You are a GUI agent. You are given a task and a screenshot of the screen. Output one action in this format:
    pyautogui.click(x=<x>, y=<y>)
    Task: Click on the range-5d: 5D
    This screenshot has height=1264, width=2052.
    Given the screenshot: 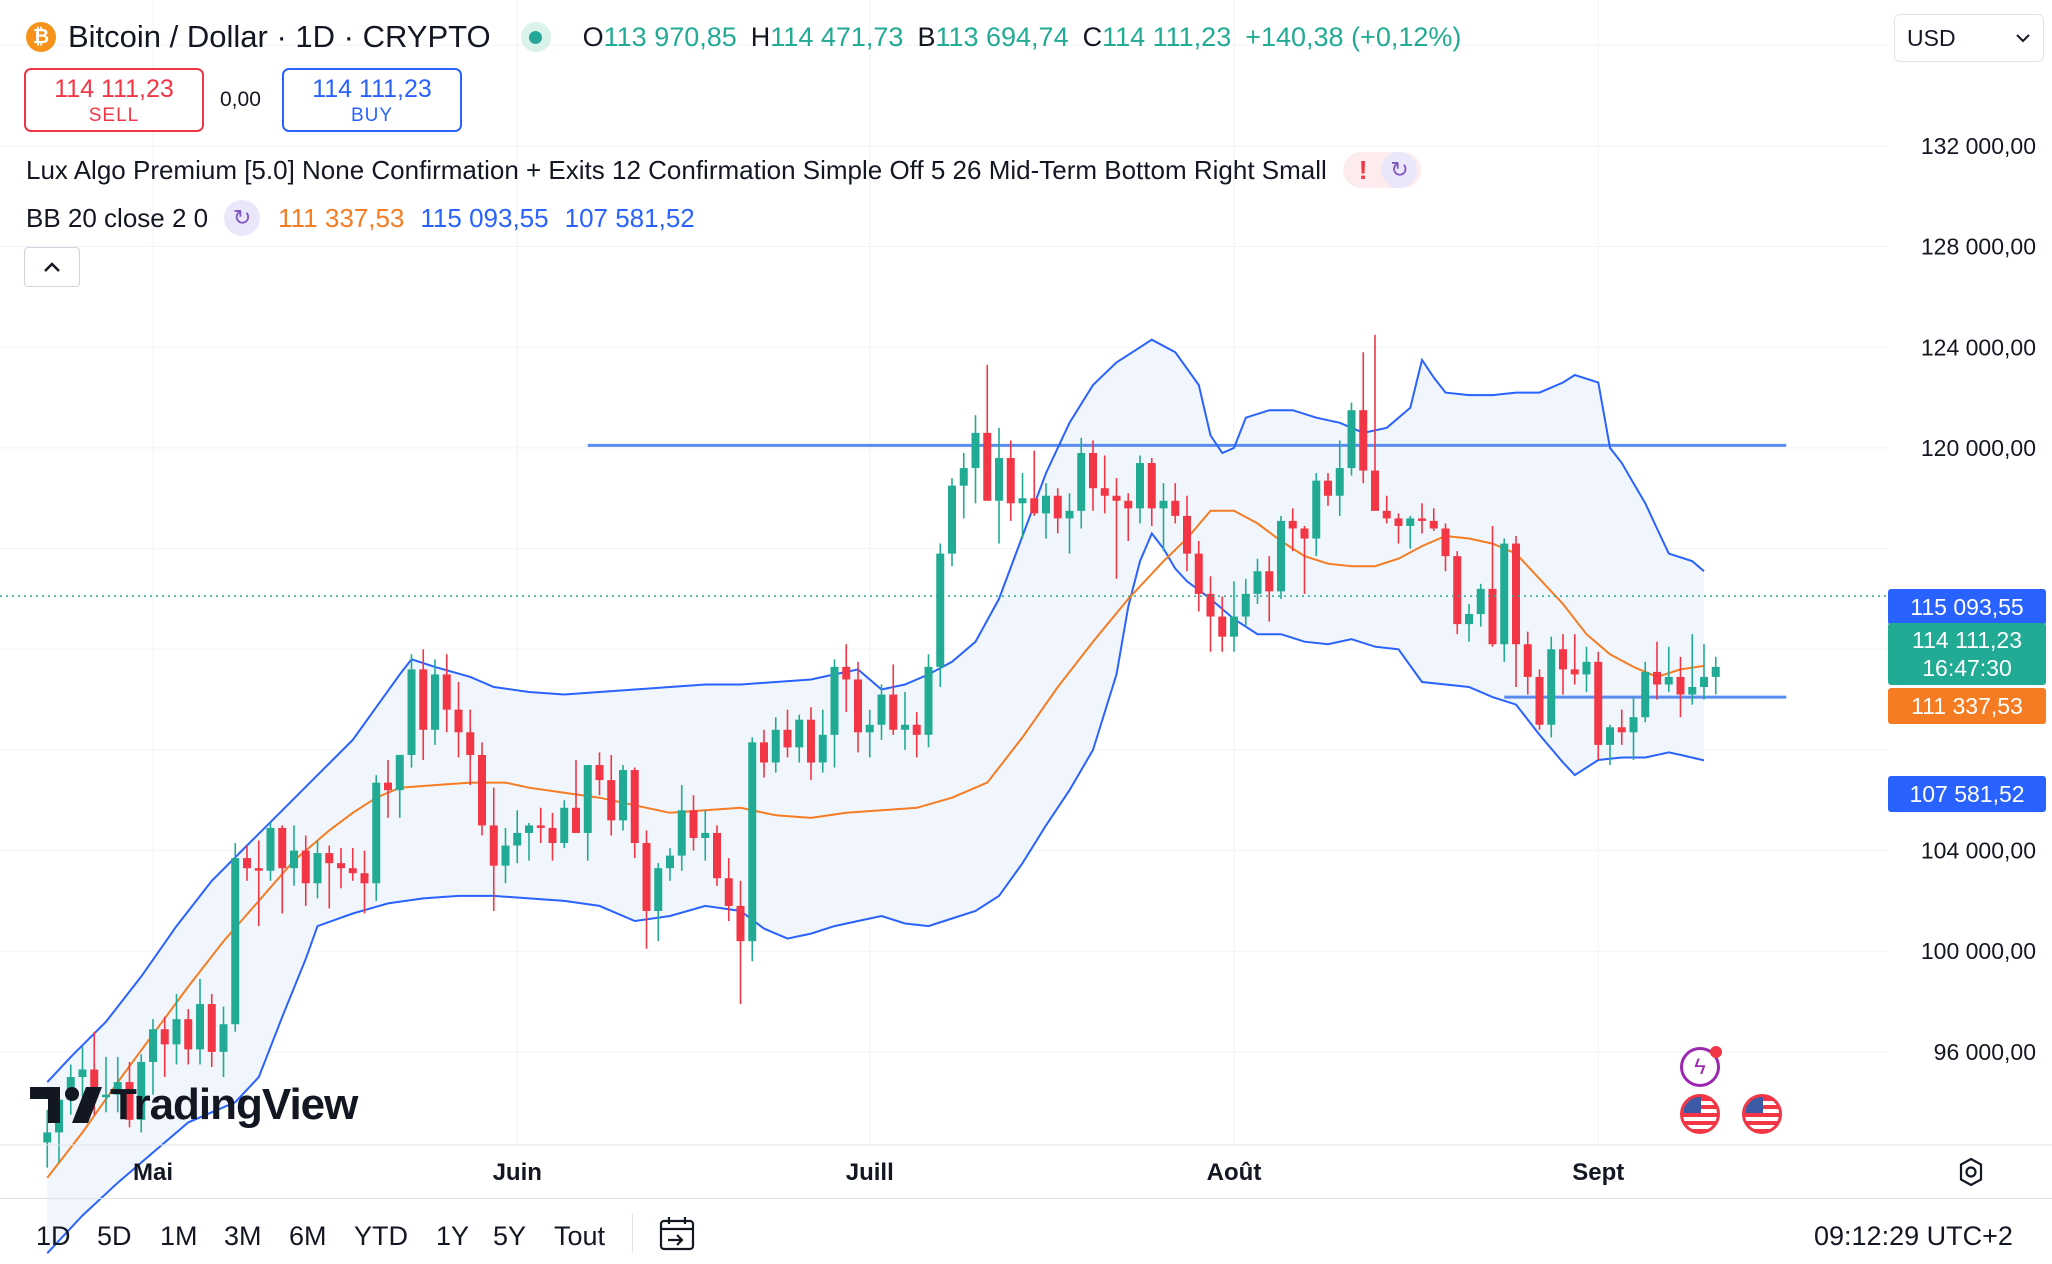 What is the action you would take?
    pyautogui.click(x=114, y=1236)
    